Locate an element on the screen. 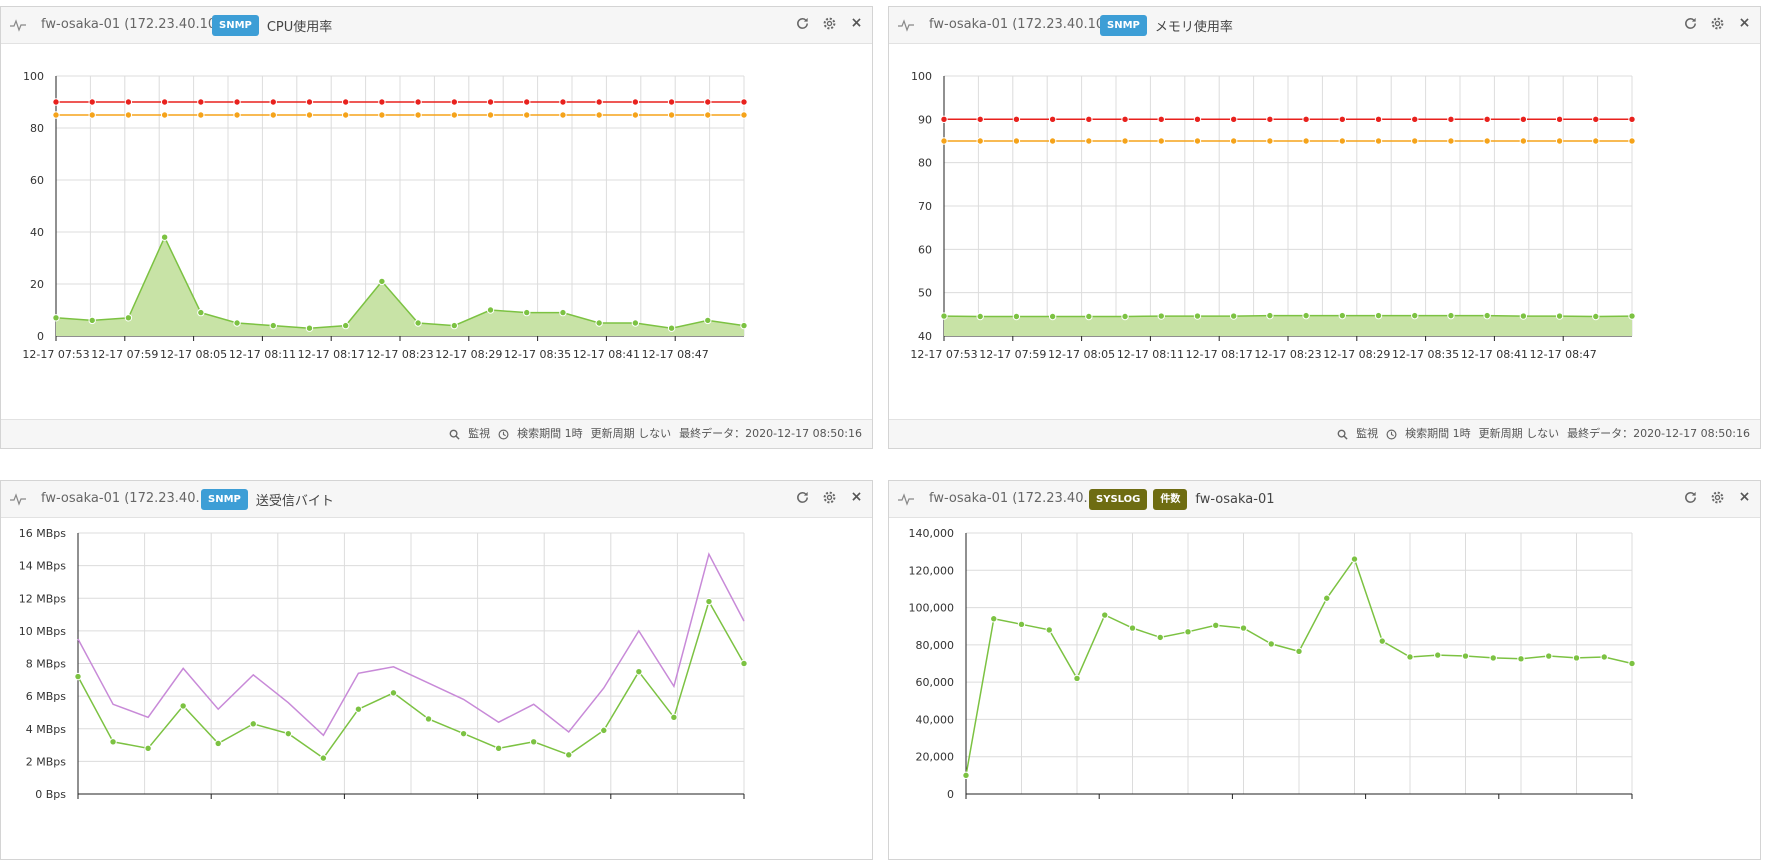  x-tick-label: 12-17 08:29 is located at coordinates (468, 354).